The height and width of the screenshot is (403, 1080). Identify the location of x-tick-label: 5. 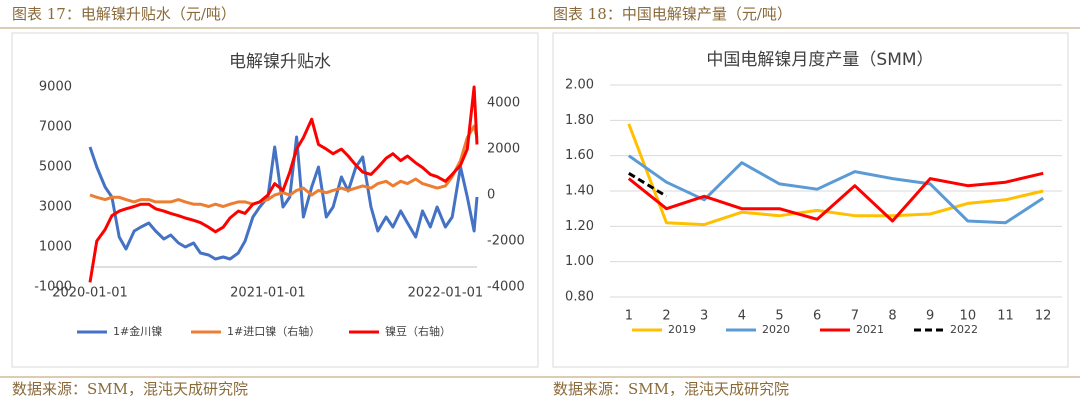
(779, 316).